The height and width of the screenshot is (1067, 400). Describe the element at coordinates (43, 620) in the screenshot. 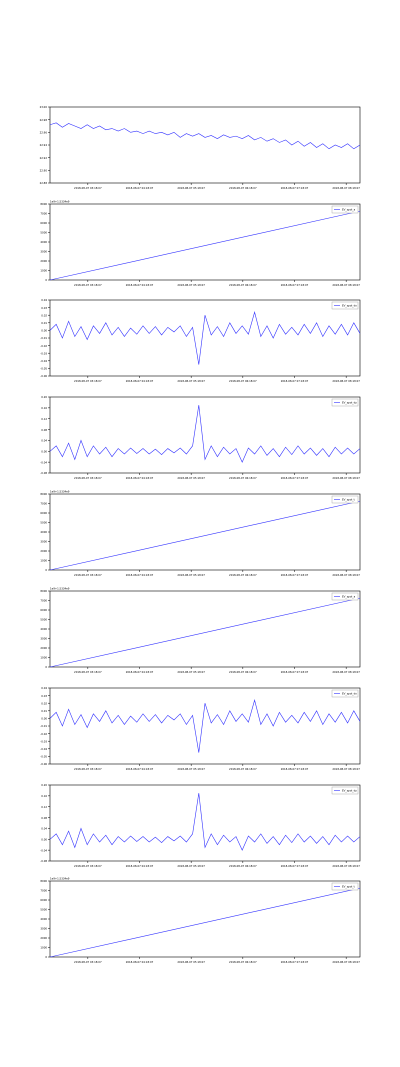

I see `y-tick-label: 5000` at that location.